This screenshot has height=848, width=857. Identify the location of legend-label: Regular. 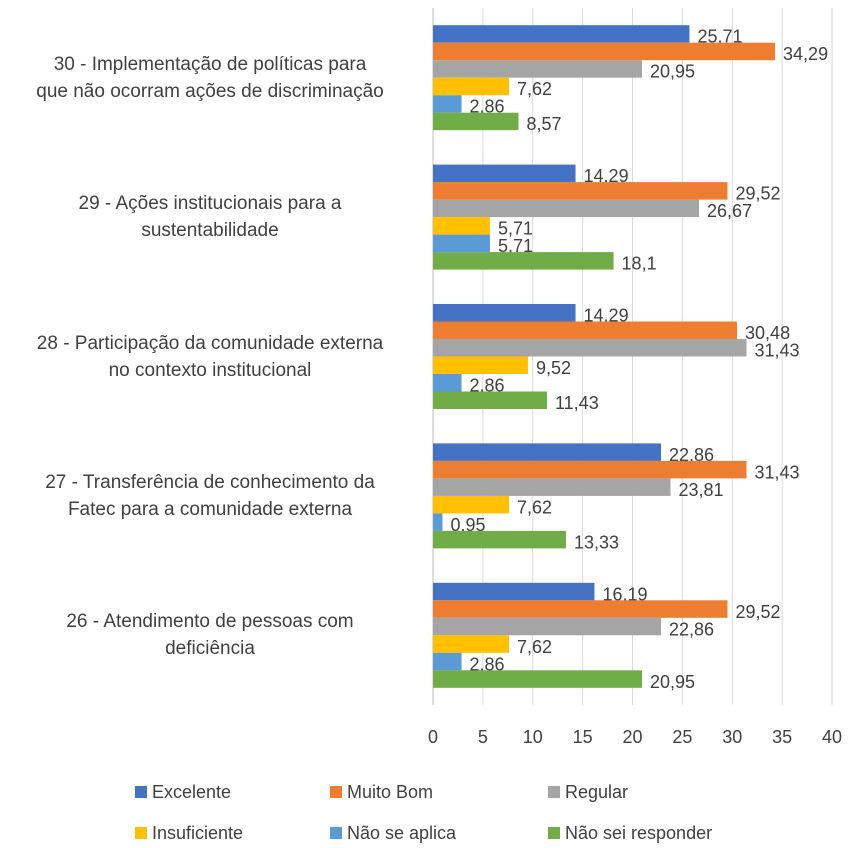
(596, 792).